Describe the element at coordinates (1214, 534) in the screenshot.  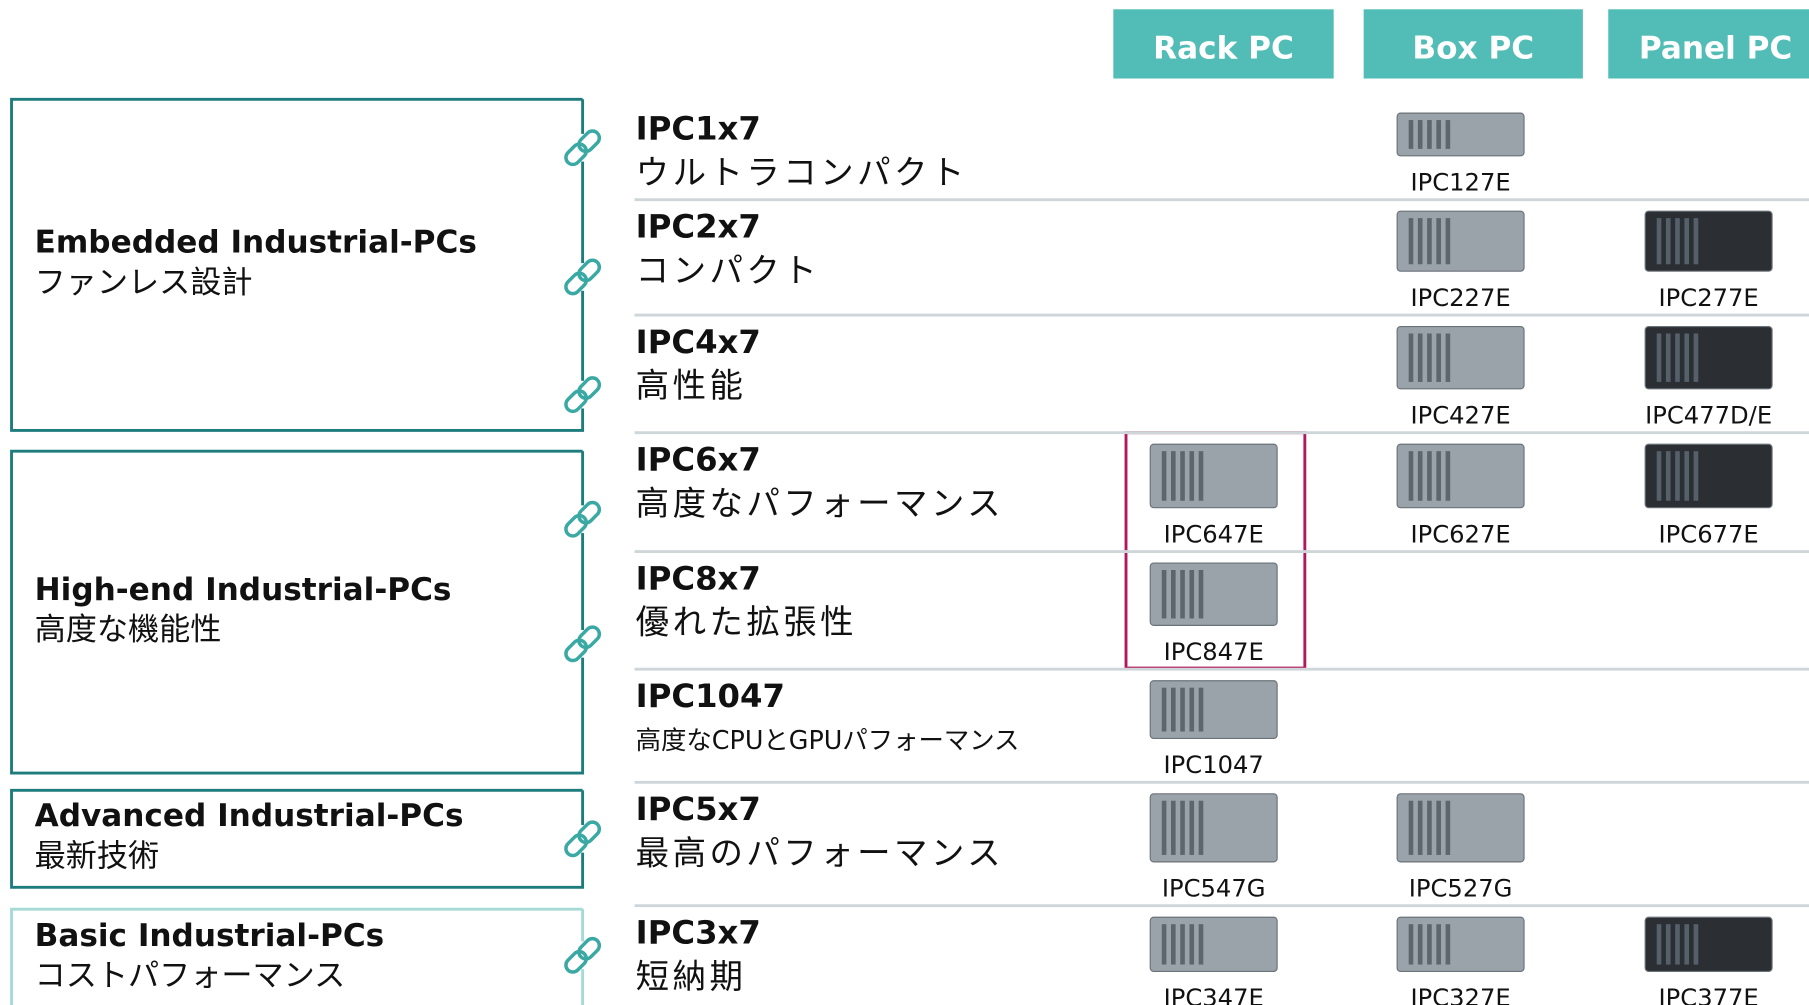
I see `product-label: IPC647E` at that location.